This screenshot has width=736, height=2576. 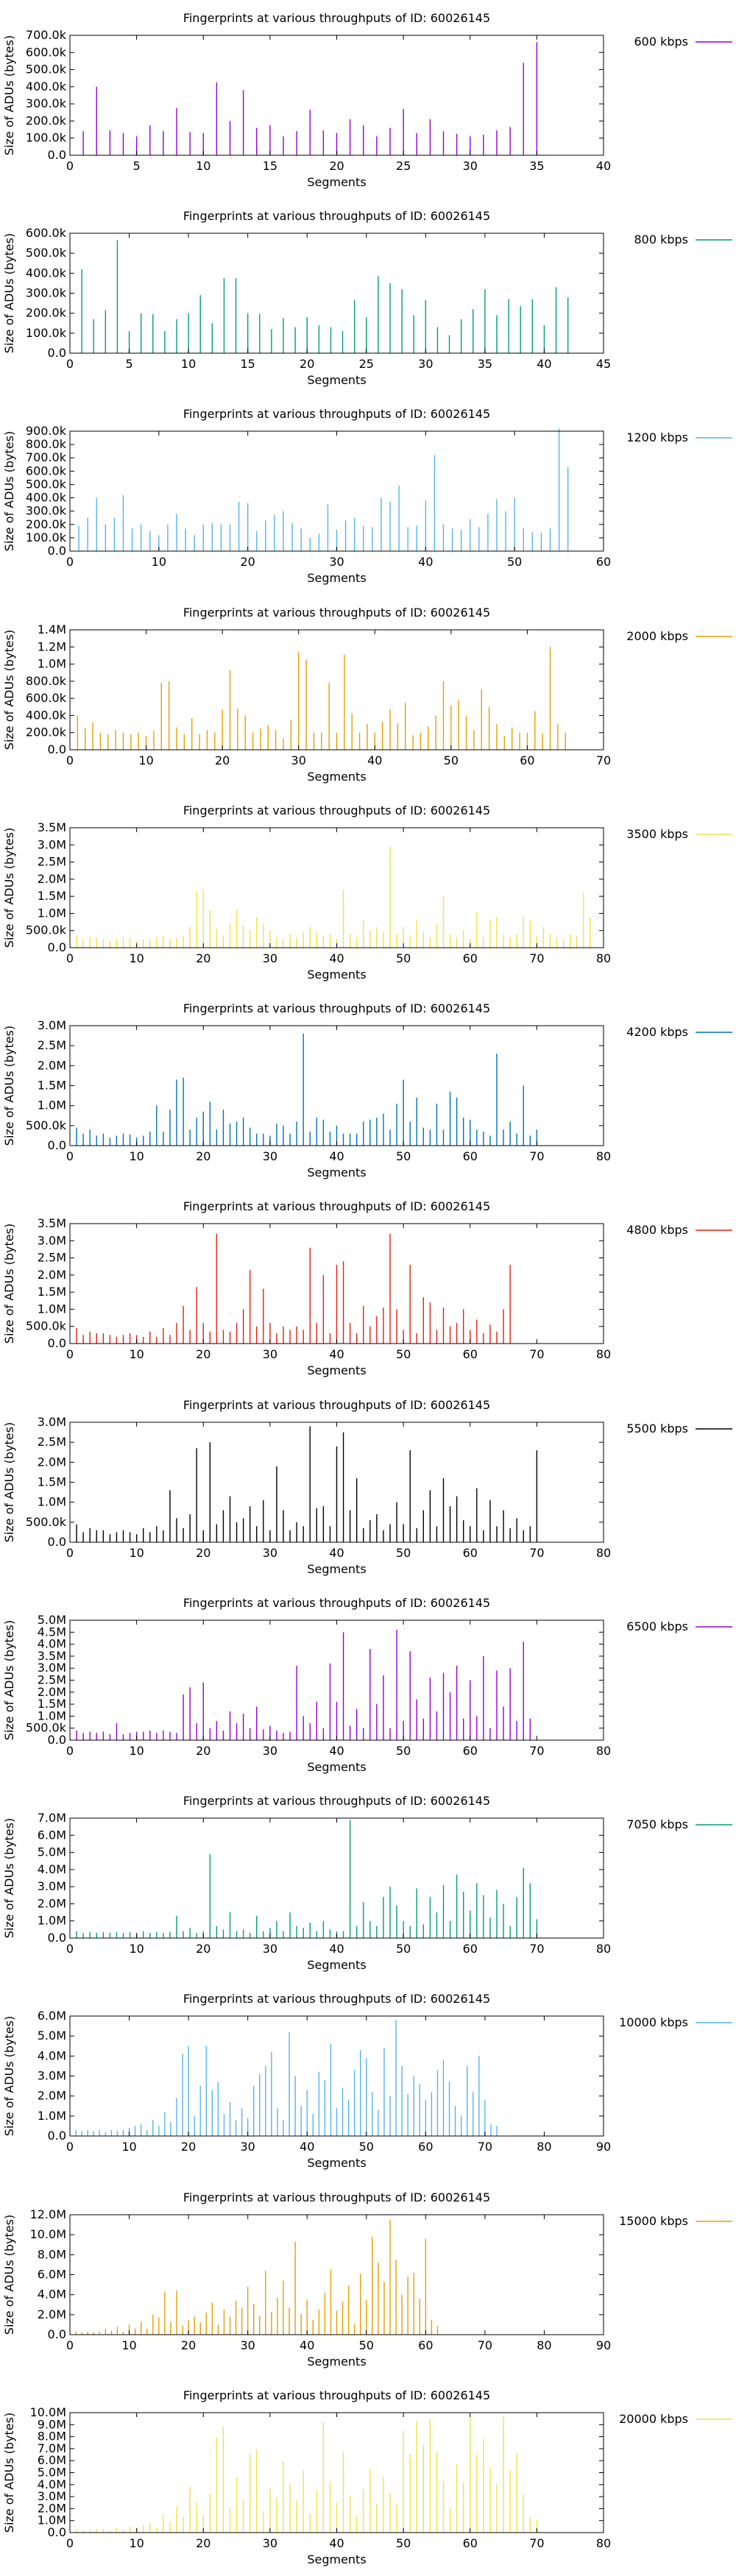 What do you see at coordinates (52, 2254) in the screenshot?
I see `y-tick-label: 8.0M` at bounding box center [52, 2254].